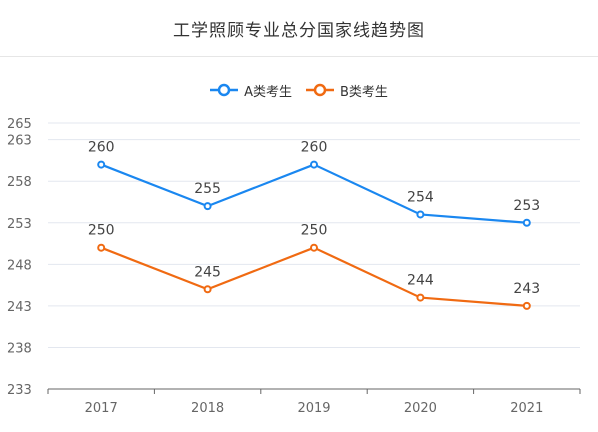 The height and width of the screenshot is (432, 598). What do you see at coordinates (101, 164) in the screenshot?
I see `series-0-point-2017` at bounding box center [101, 164].